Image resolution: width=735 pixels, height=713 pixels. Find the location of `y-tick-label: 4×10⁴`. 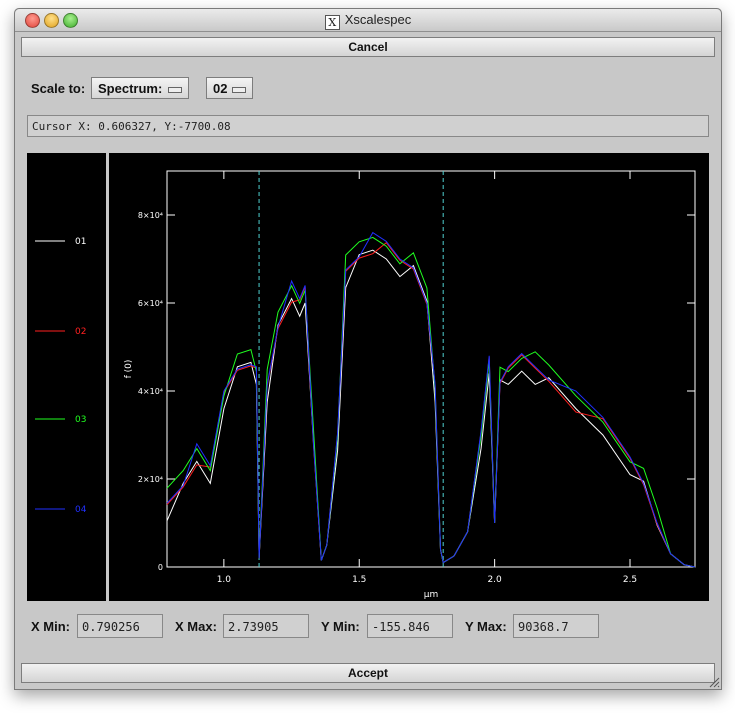

y-tick-label: 4×10⁴ is located at coordinates (150, 391).